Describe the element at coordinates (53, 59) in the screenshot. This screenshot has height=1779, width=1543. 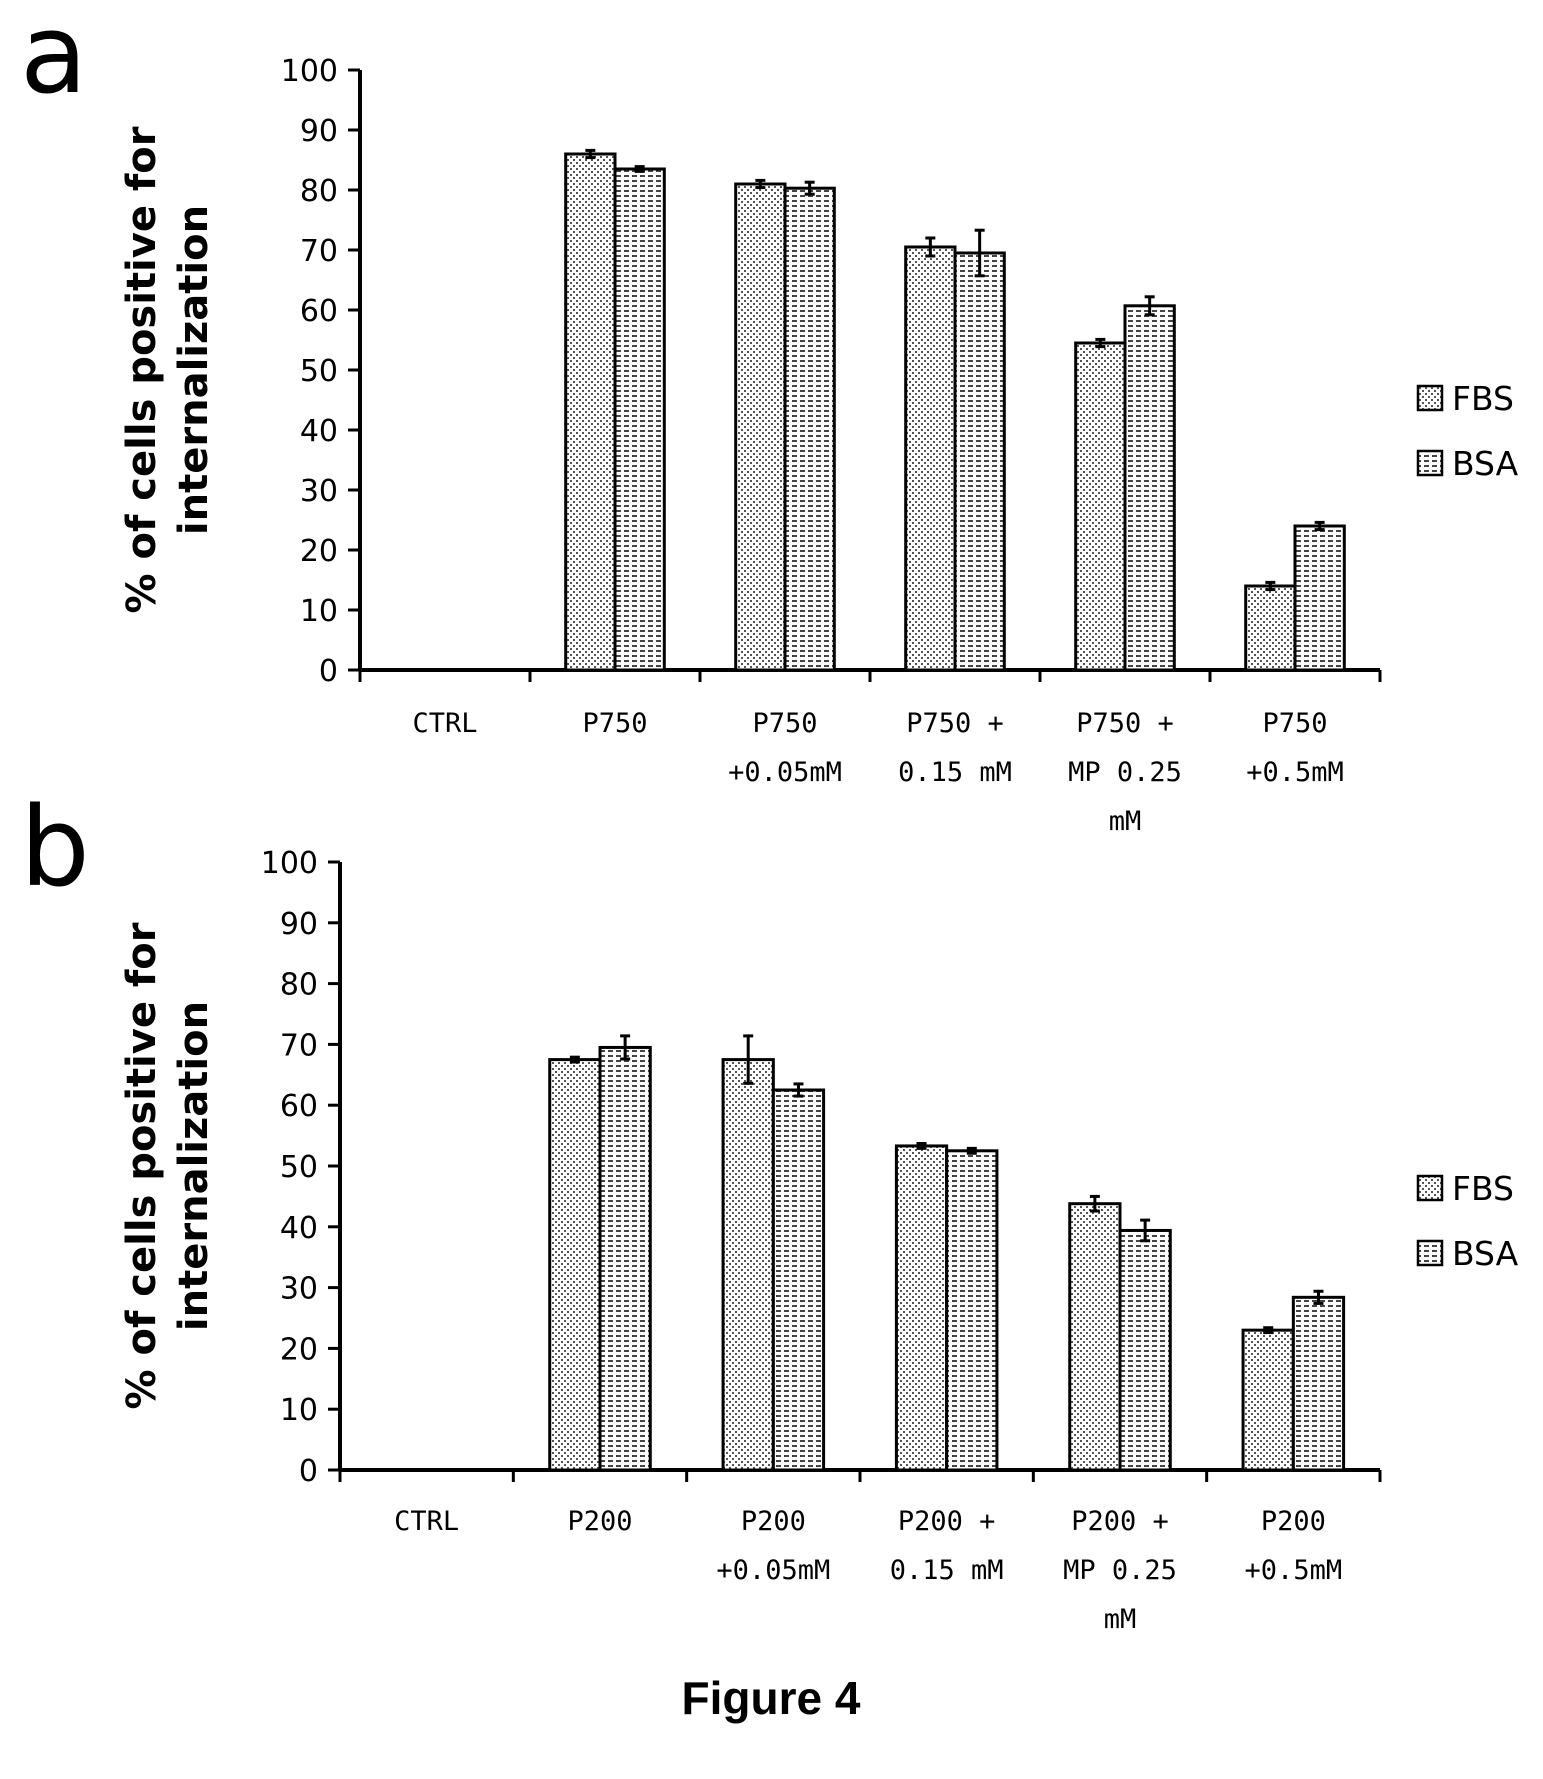
I see `panel-letter: a` at that location.